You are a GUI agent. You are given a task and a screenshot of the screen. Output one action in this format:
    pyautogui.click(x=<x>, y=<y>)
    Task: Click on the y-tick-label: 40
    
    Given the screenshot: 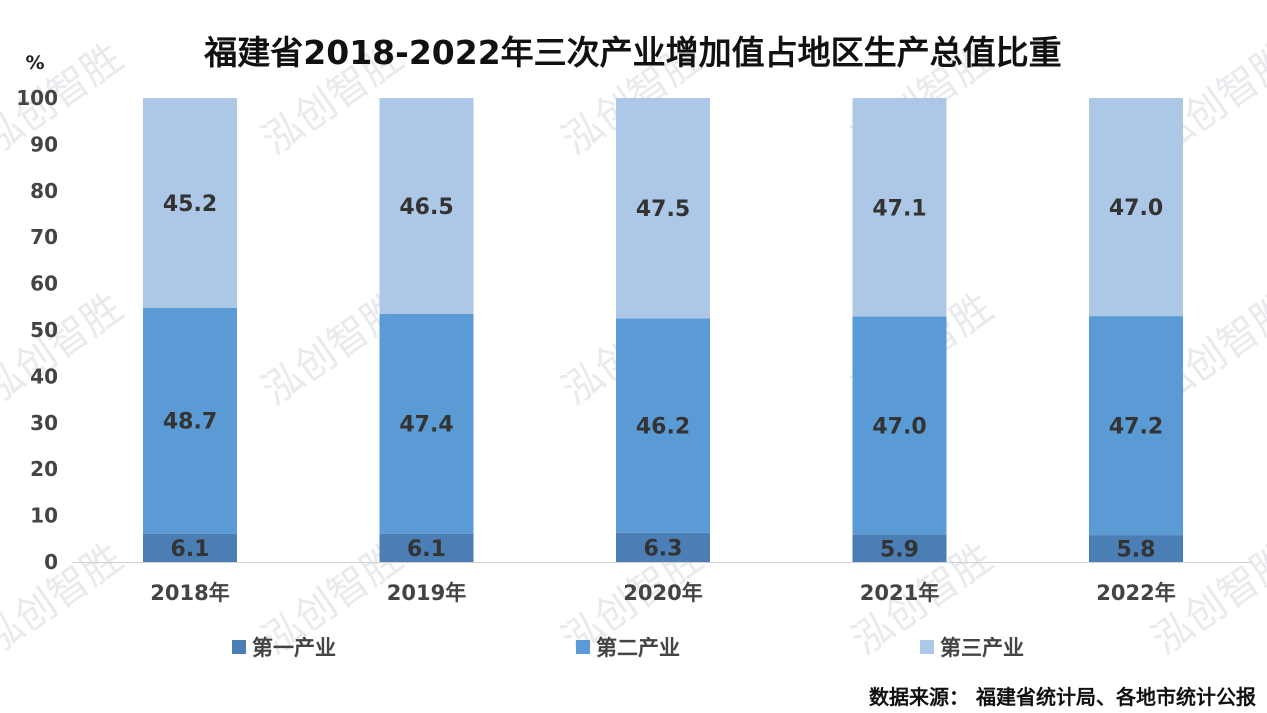 What is the action you would take?
    pyautogui.click(x=44, y=376)
    